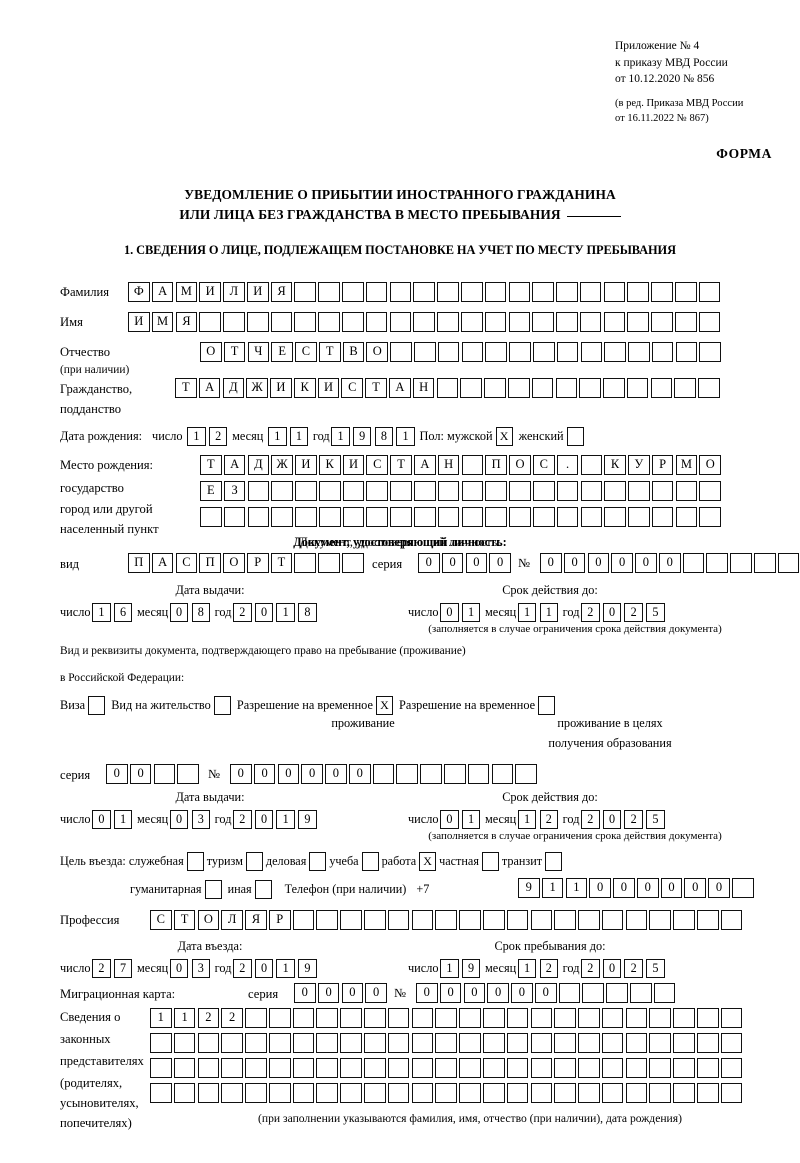 This screenshot has width=800, height=1163. Describe the element at coordinates (234, 292) in the screenshot. I see `char-cell: Л` at that location.